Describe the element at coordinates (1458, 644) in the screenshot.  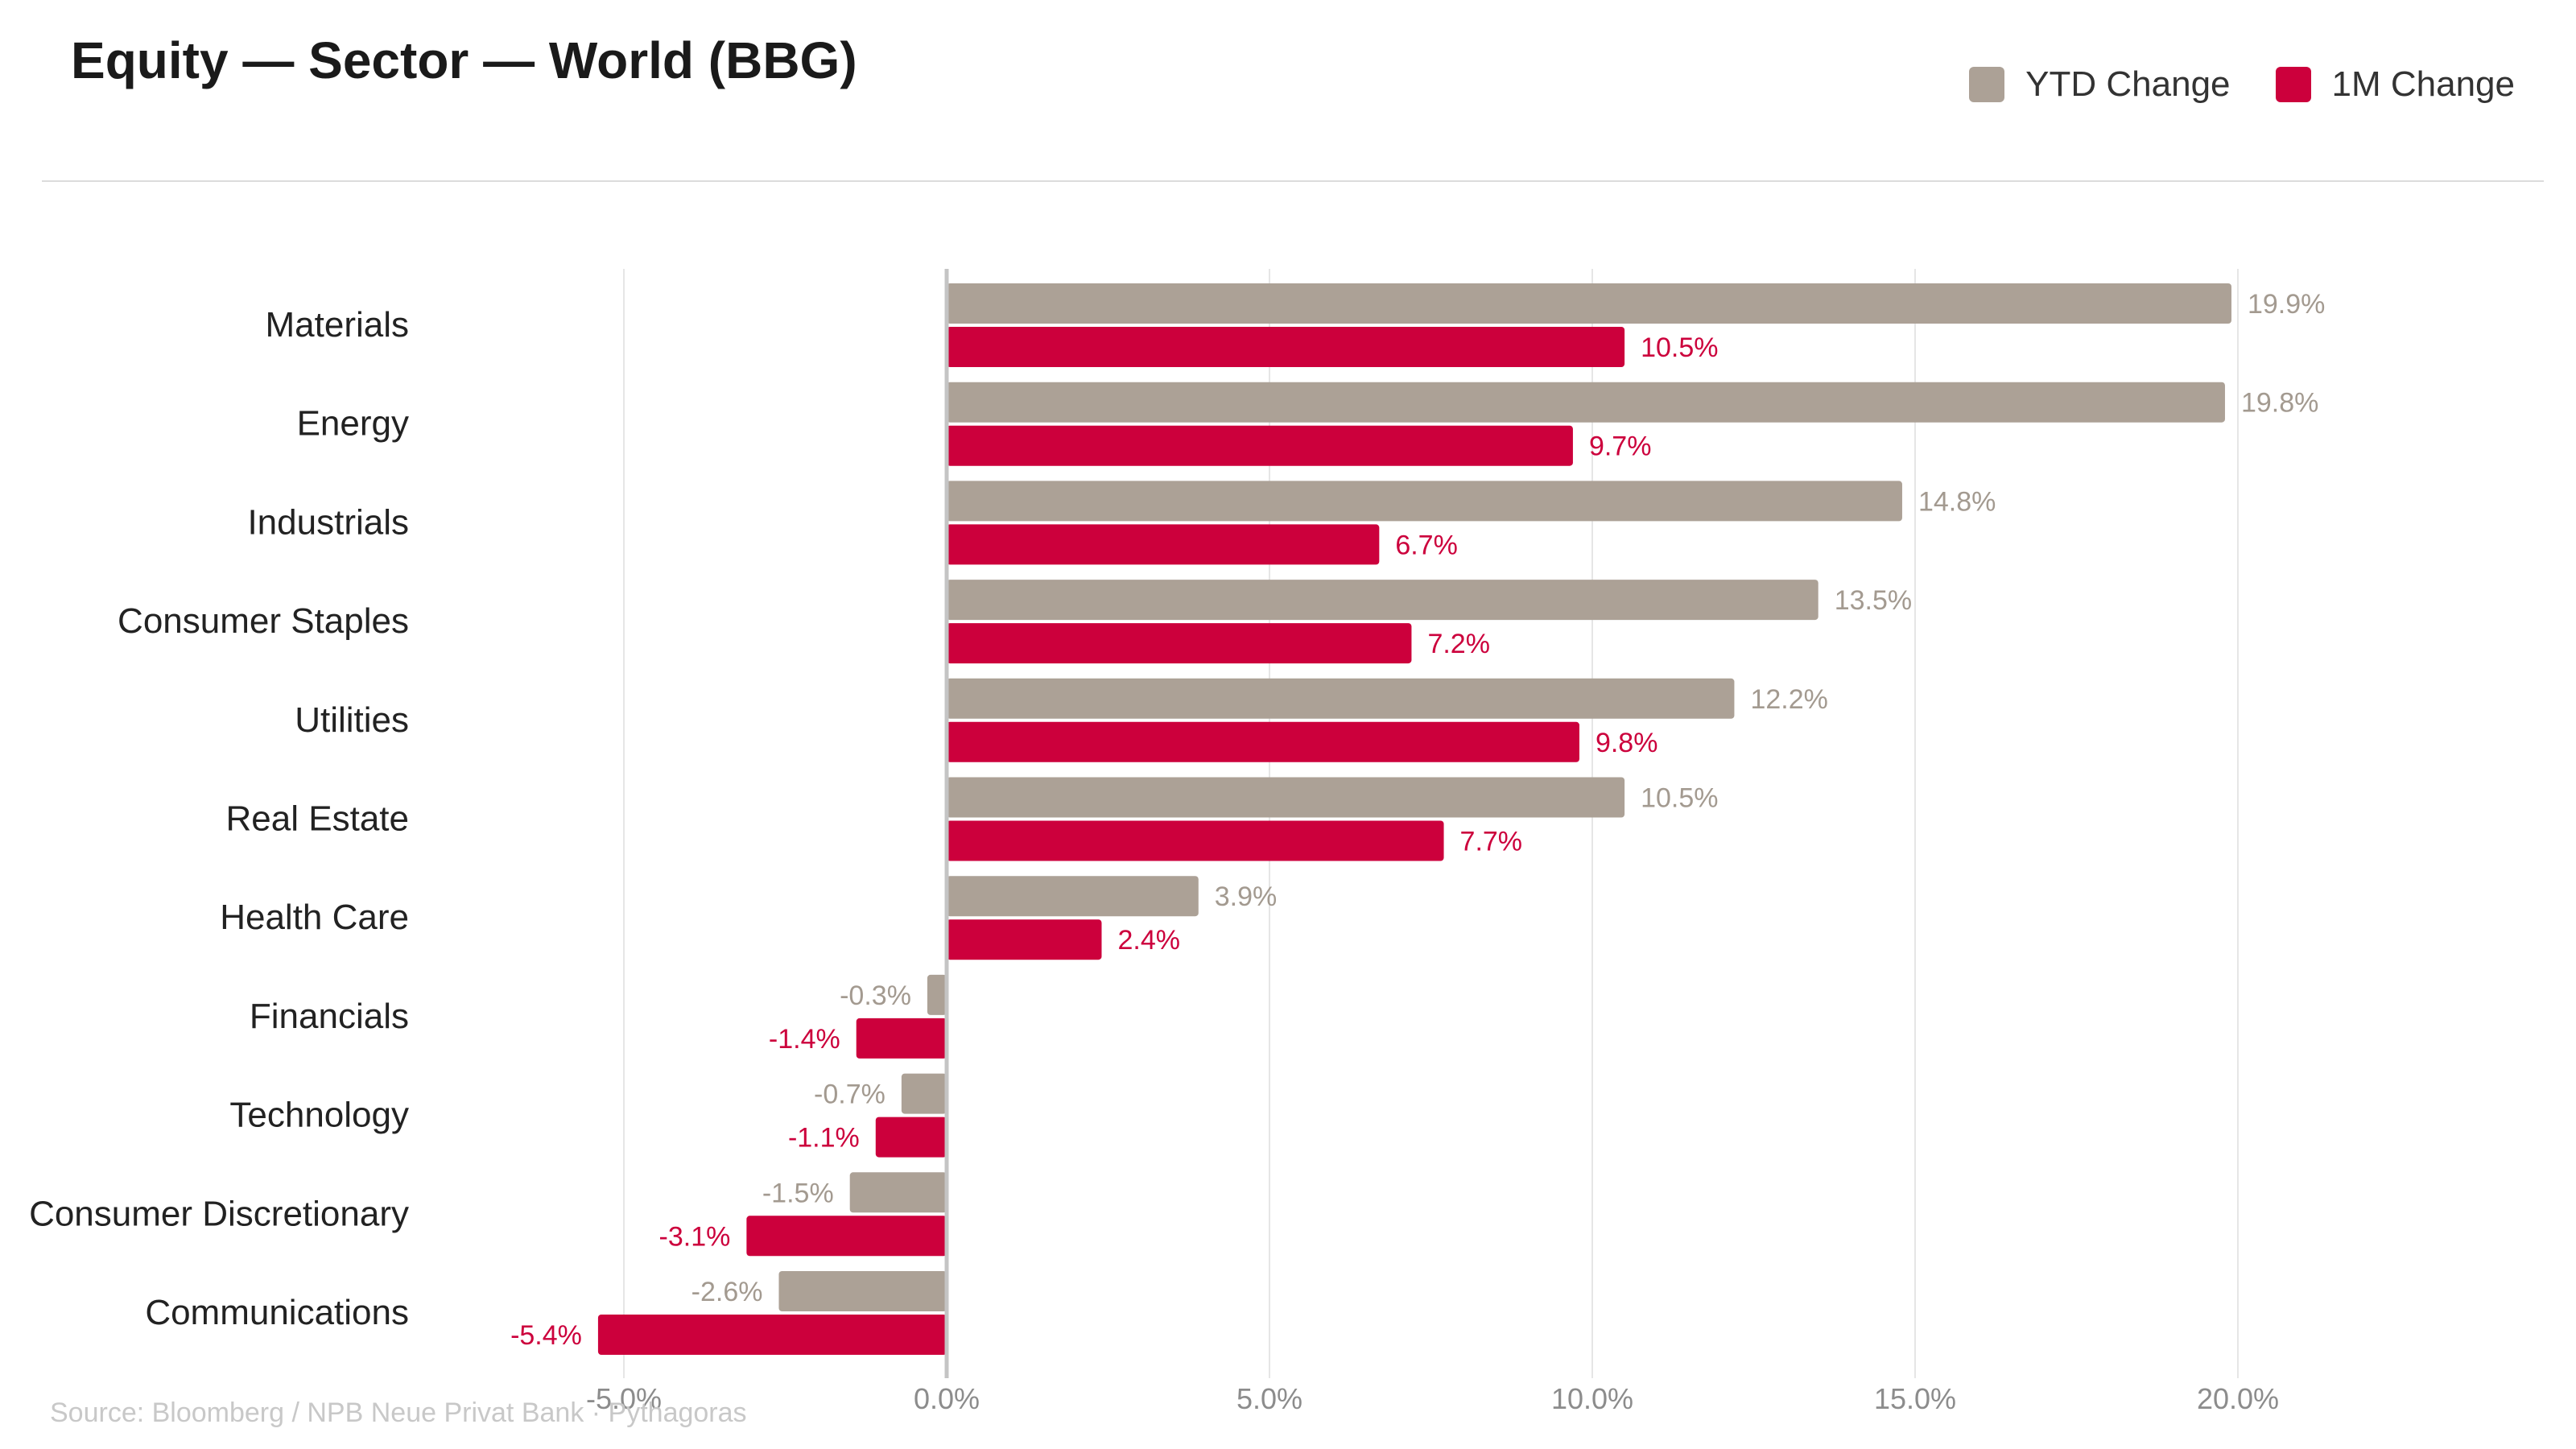
I see `data-label-1m: 7.2%` at that location.